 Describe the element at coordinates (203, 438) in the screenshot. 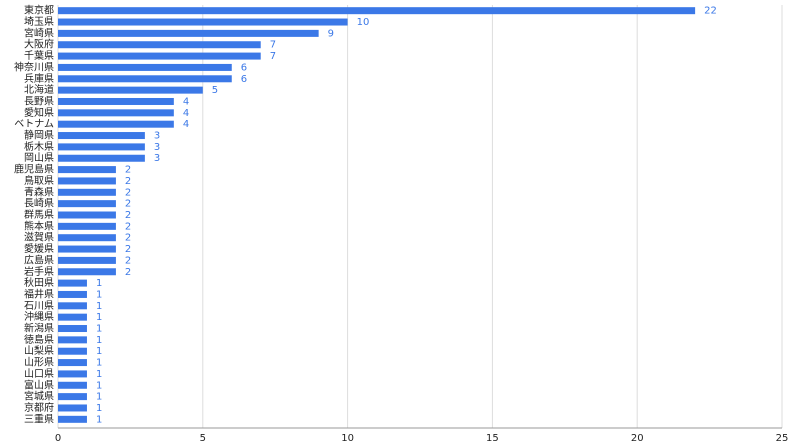

I see `x-tick-label: 5` at that location.